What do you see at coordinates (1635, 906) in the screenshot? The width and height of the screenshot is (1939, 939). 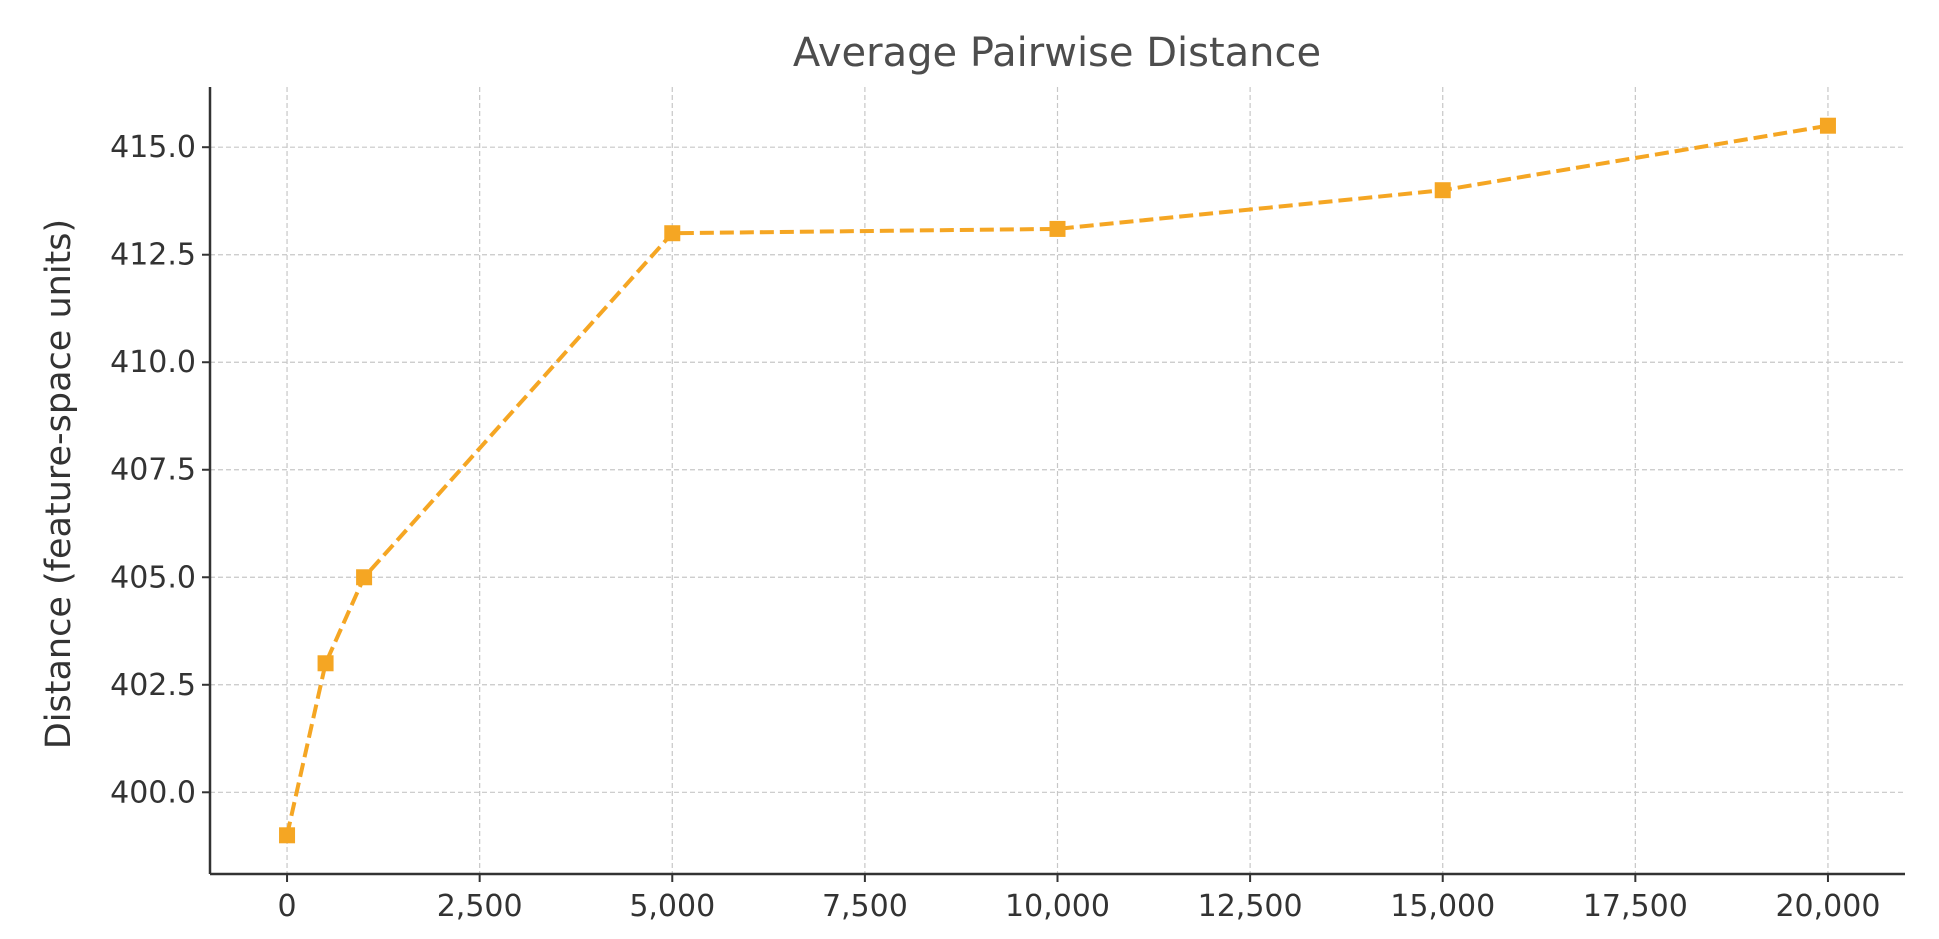 I see `x-tick-label: 17,500` at bounding box center [1635, 906].